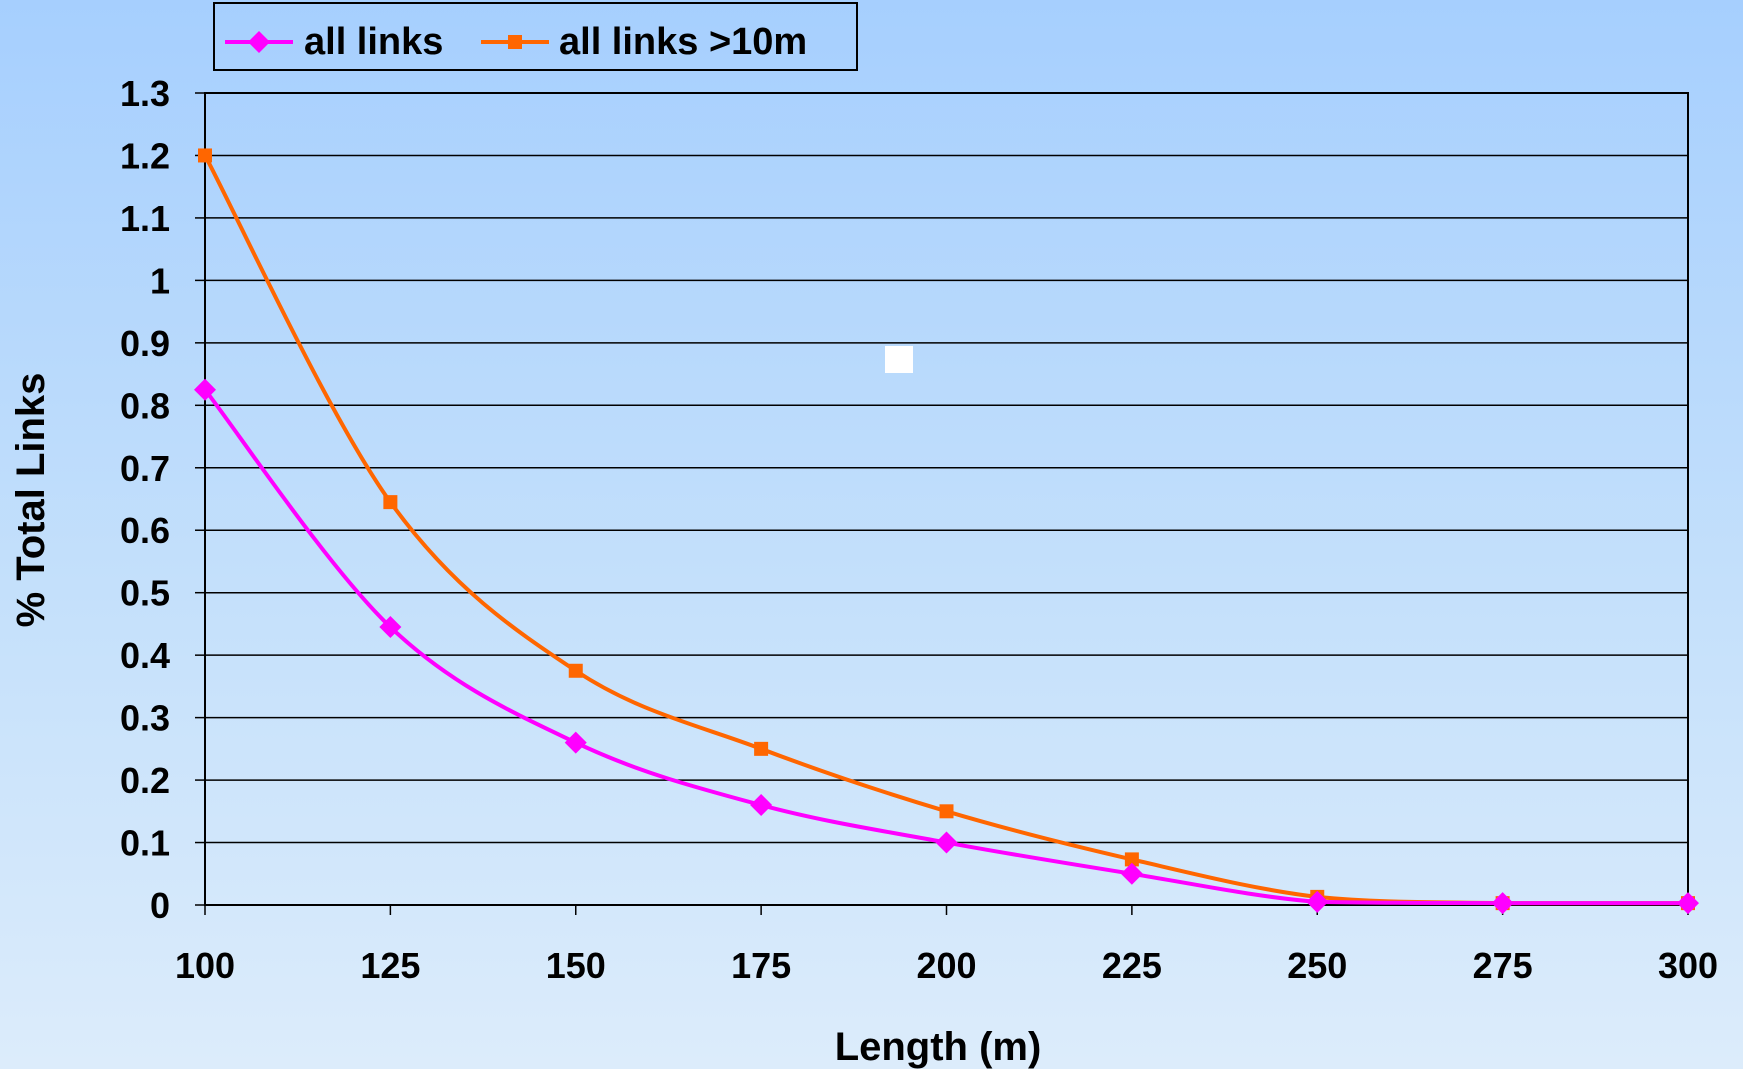  What do you see at coordinates (390, 965) in the screenshot?
I see `x-tick-label: 125` at bounding box center [390, 965].